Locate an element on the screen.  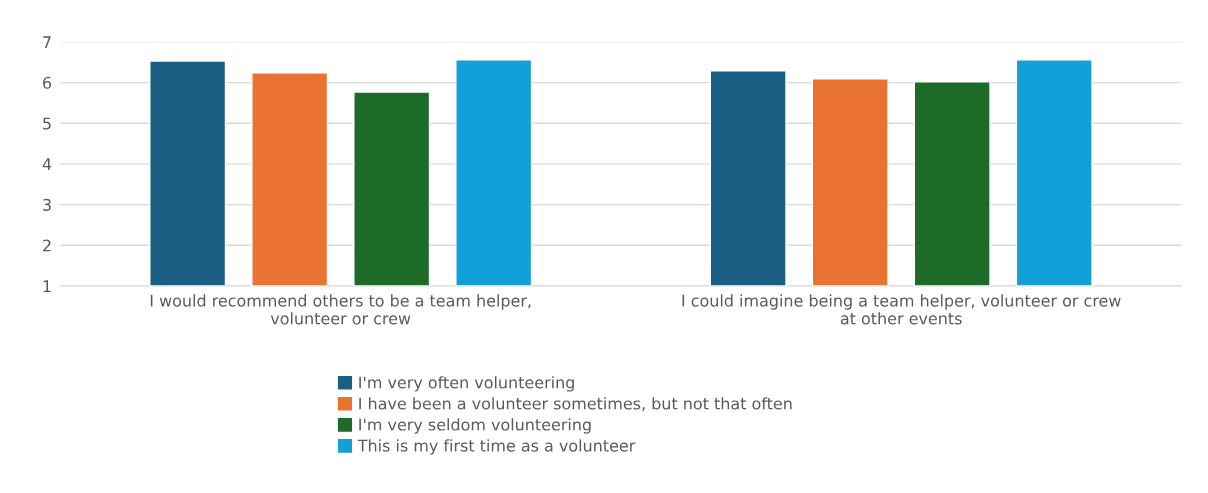
y-tick-label: 2 is located at coordinates (47, 245).